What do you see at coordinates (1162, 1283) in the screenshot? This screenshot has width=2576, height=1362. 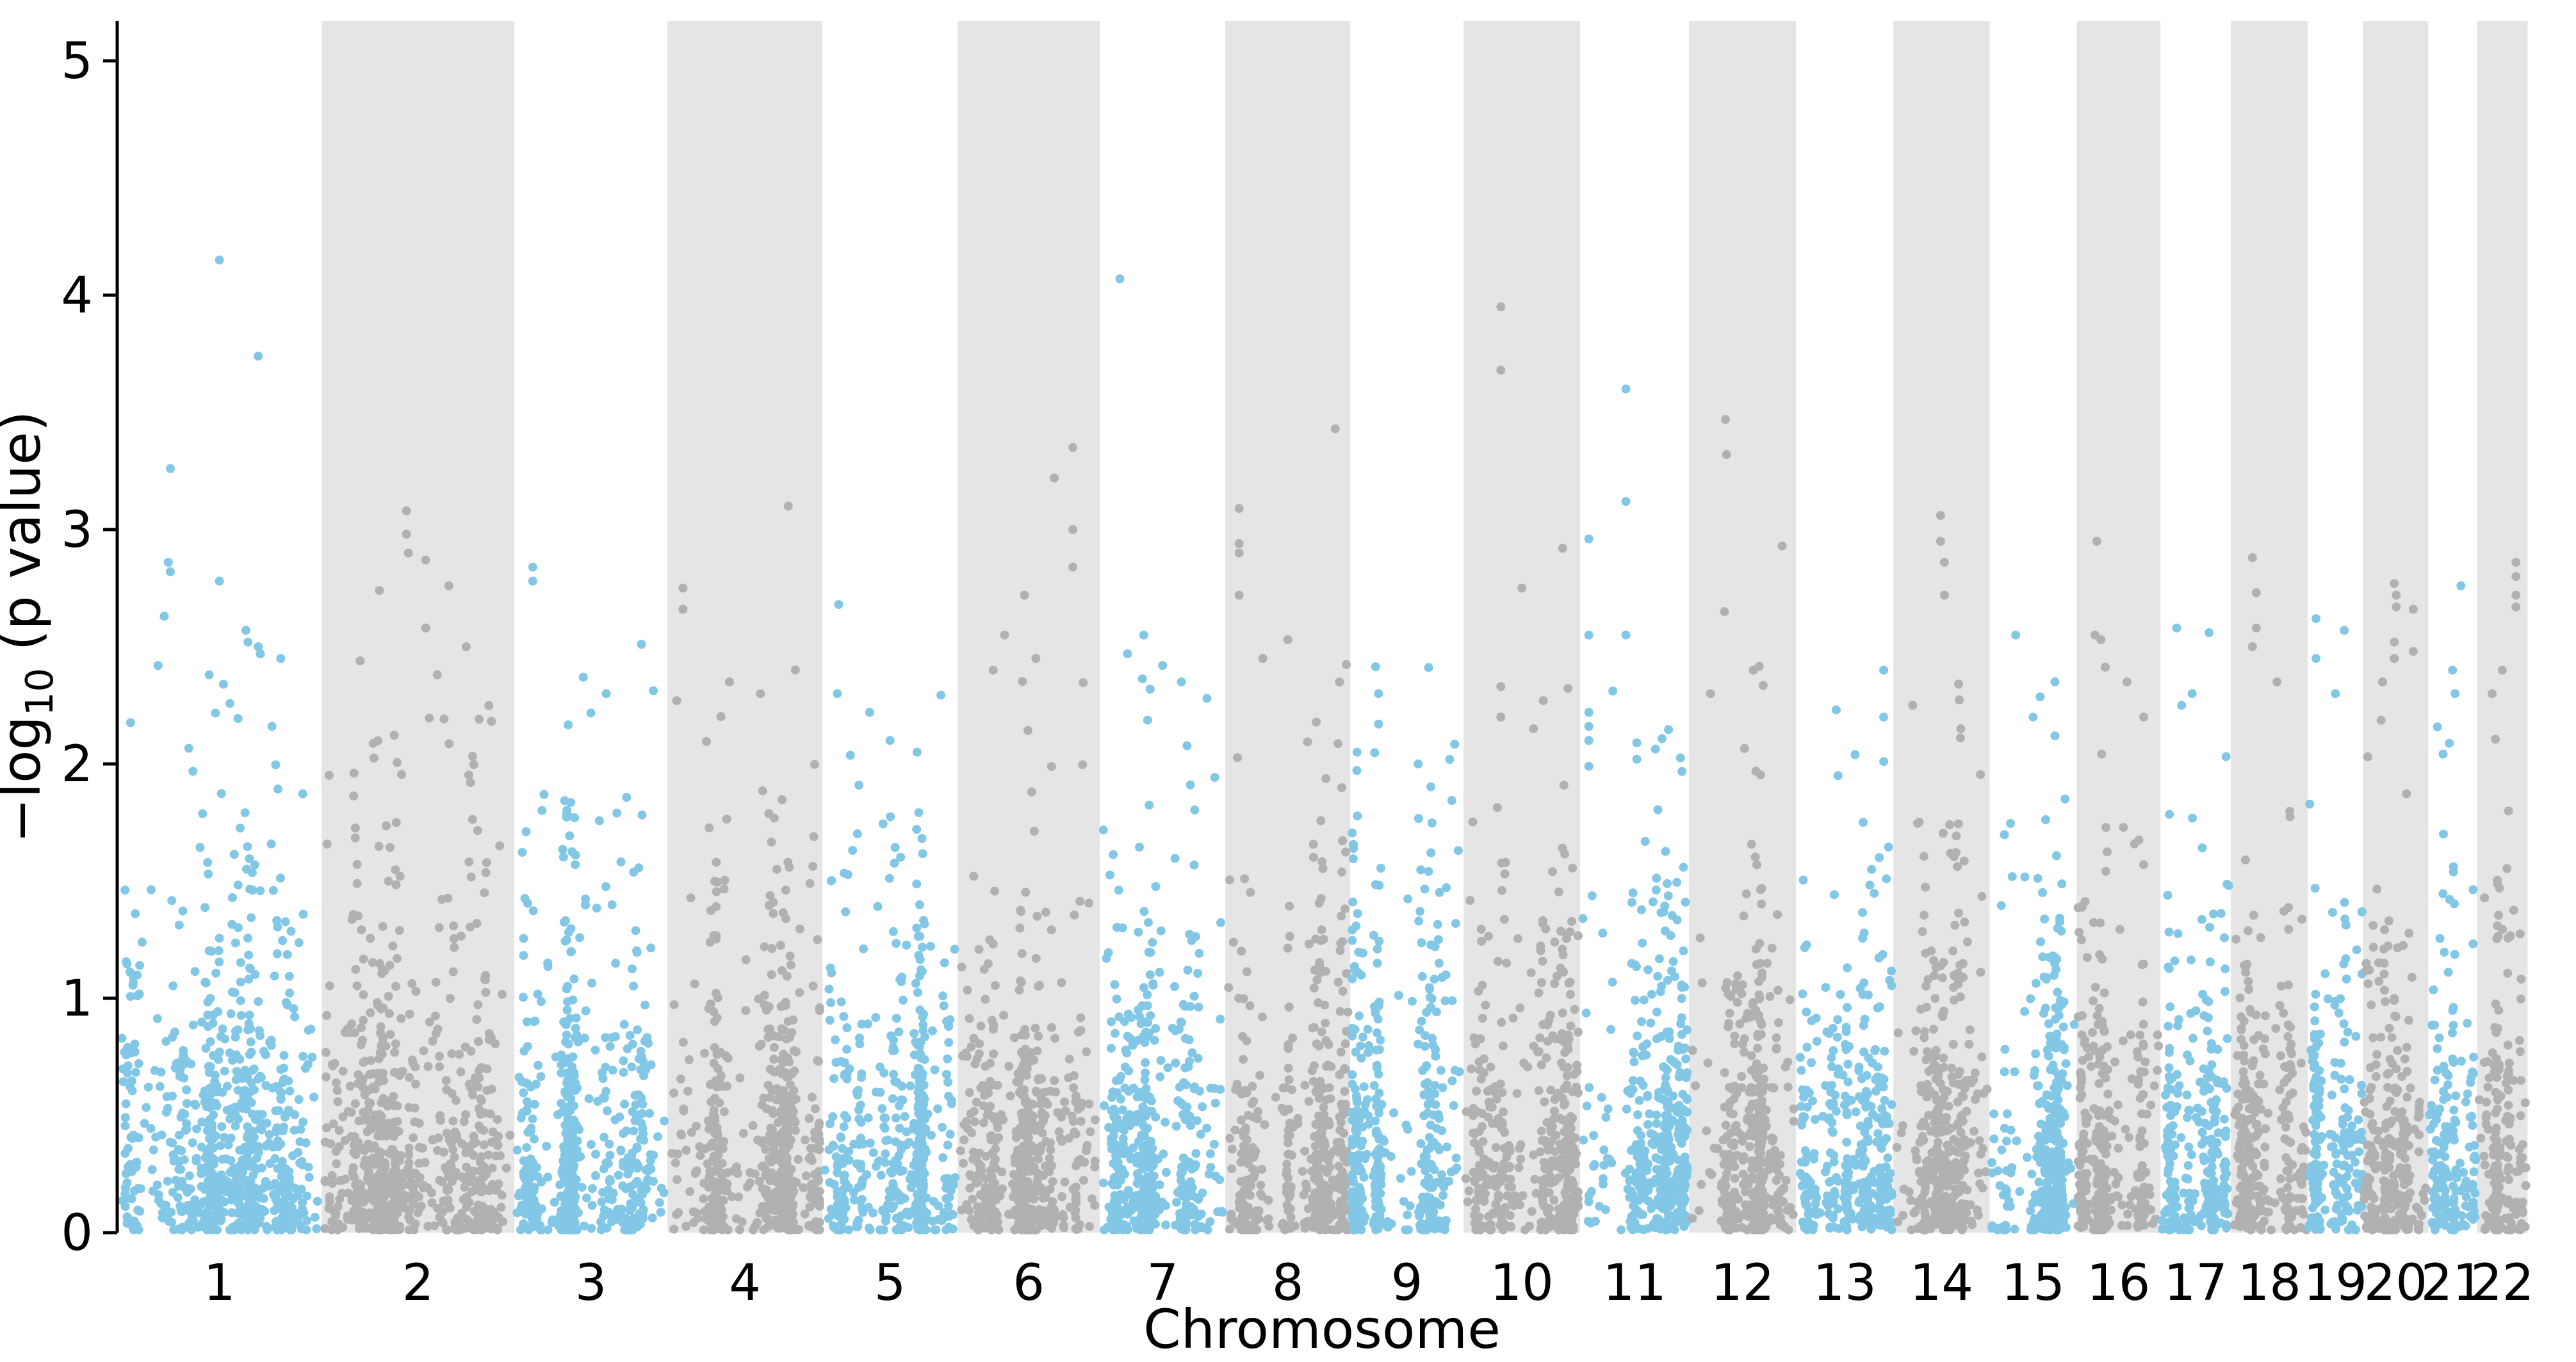 I see `x-tick-label-chr7: 7` at bounding box center [1162, 1283].